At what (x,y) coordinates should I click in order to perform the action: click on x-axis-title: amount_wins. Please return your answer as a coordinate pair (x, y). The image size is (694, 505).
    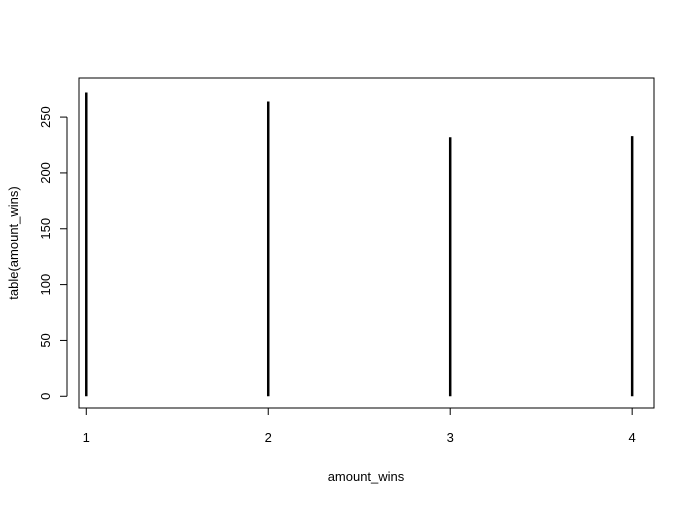
    Looking at the image, I should click on (366, 476).